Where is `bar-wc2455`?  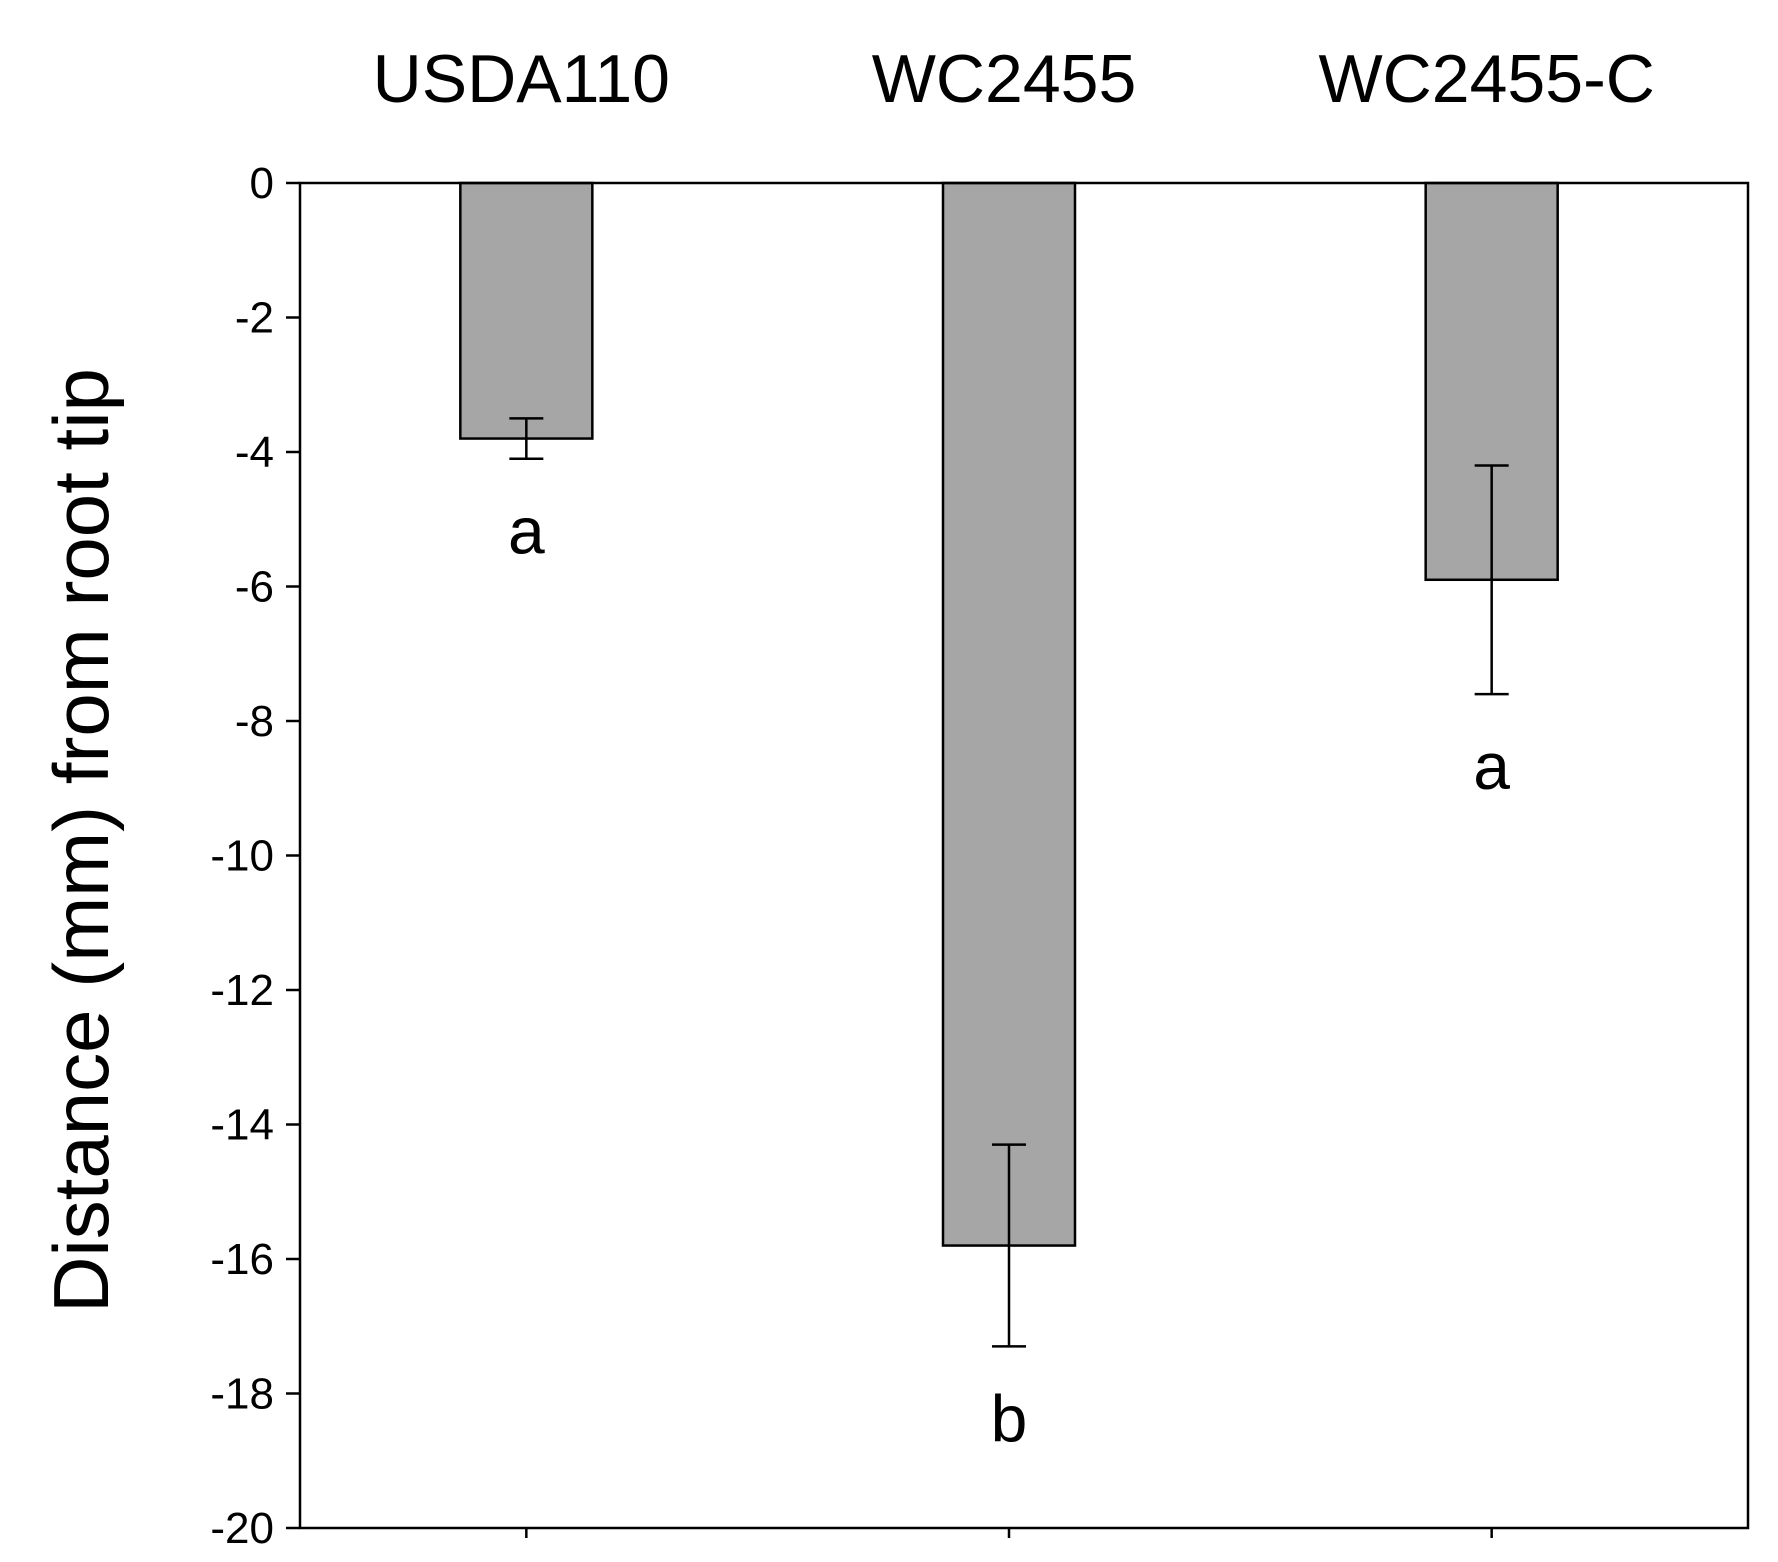
bar-wc2455 is located at coordinates (1009, 714).